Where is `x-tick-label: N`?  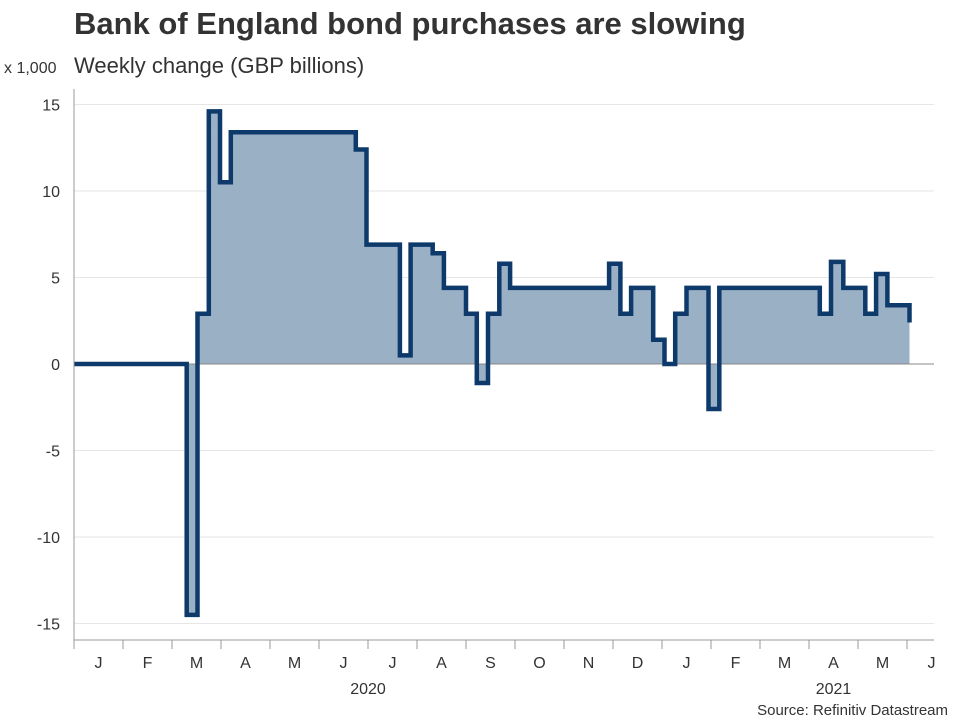
x-tick-label: N is located at coordinates (589, 663).